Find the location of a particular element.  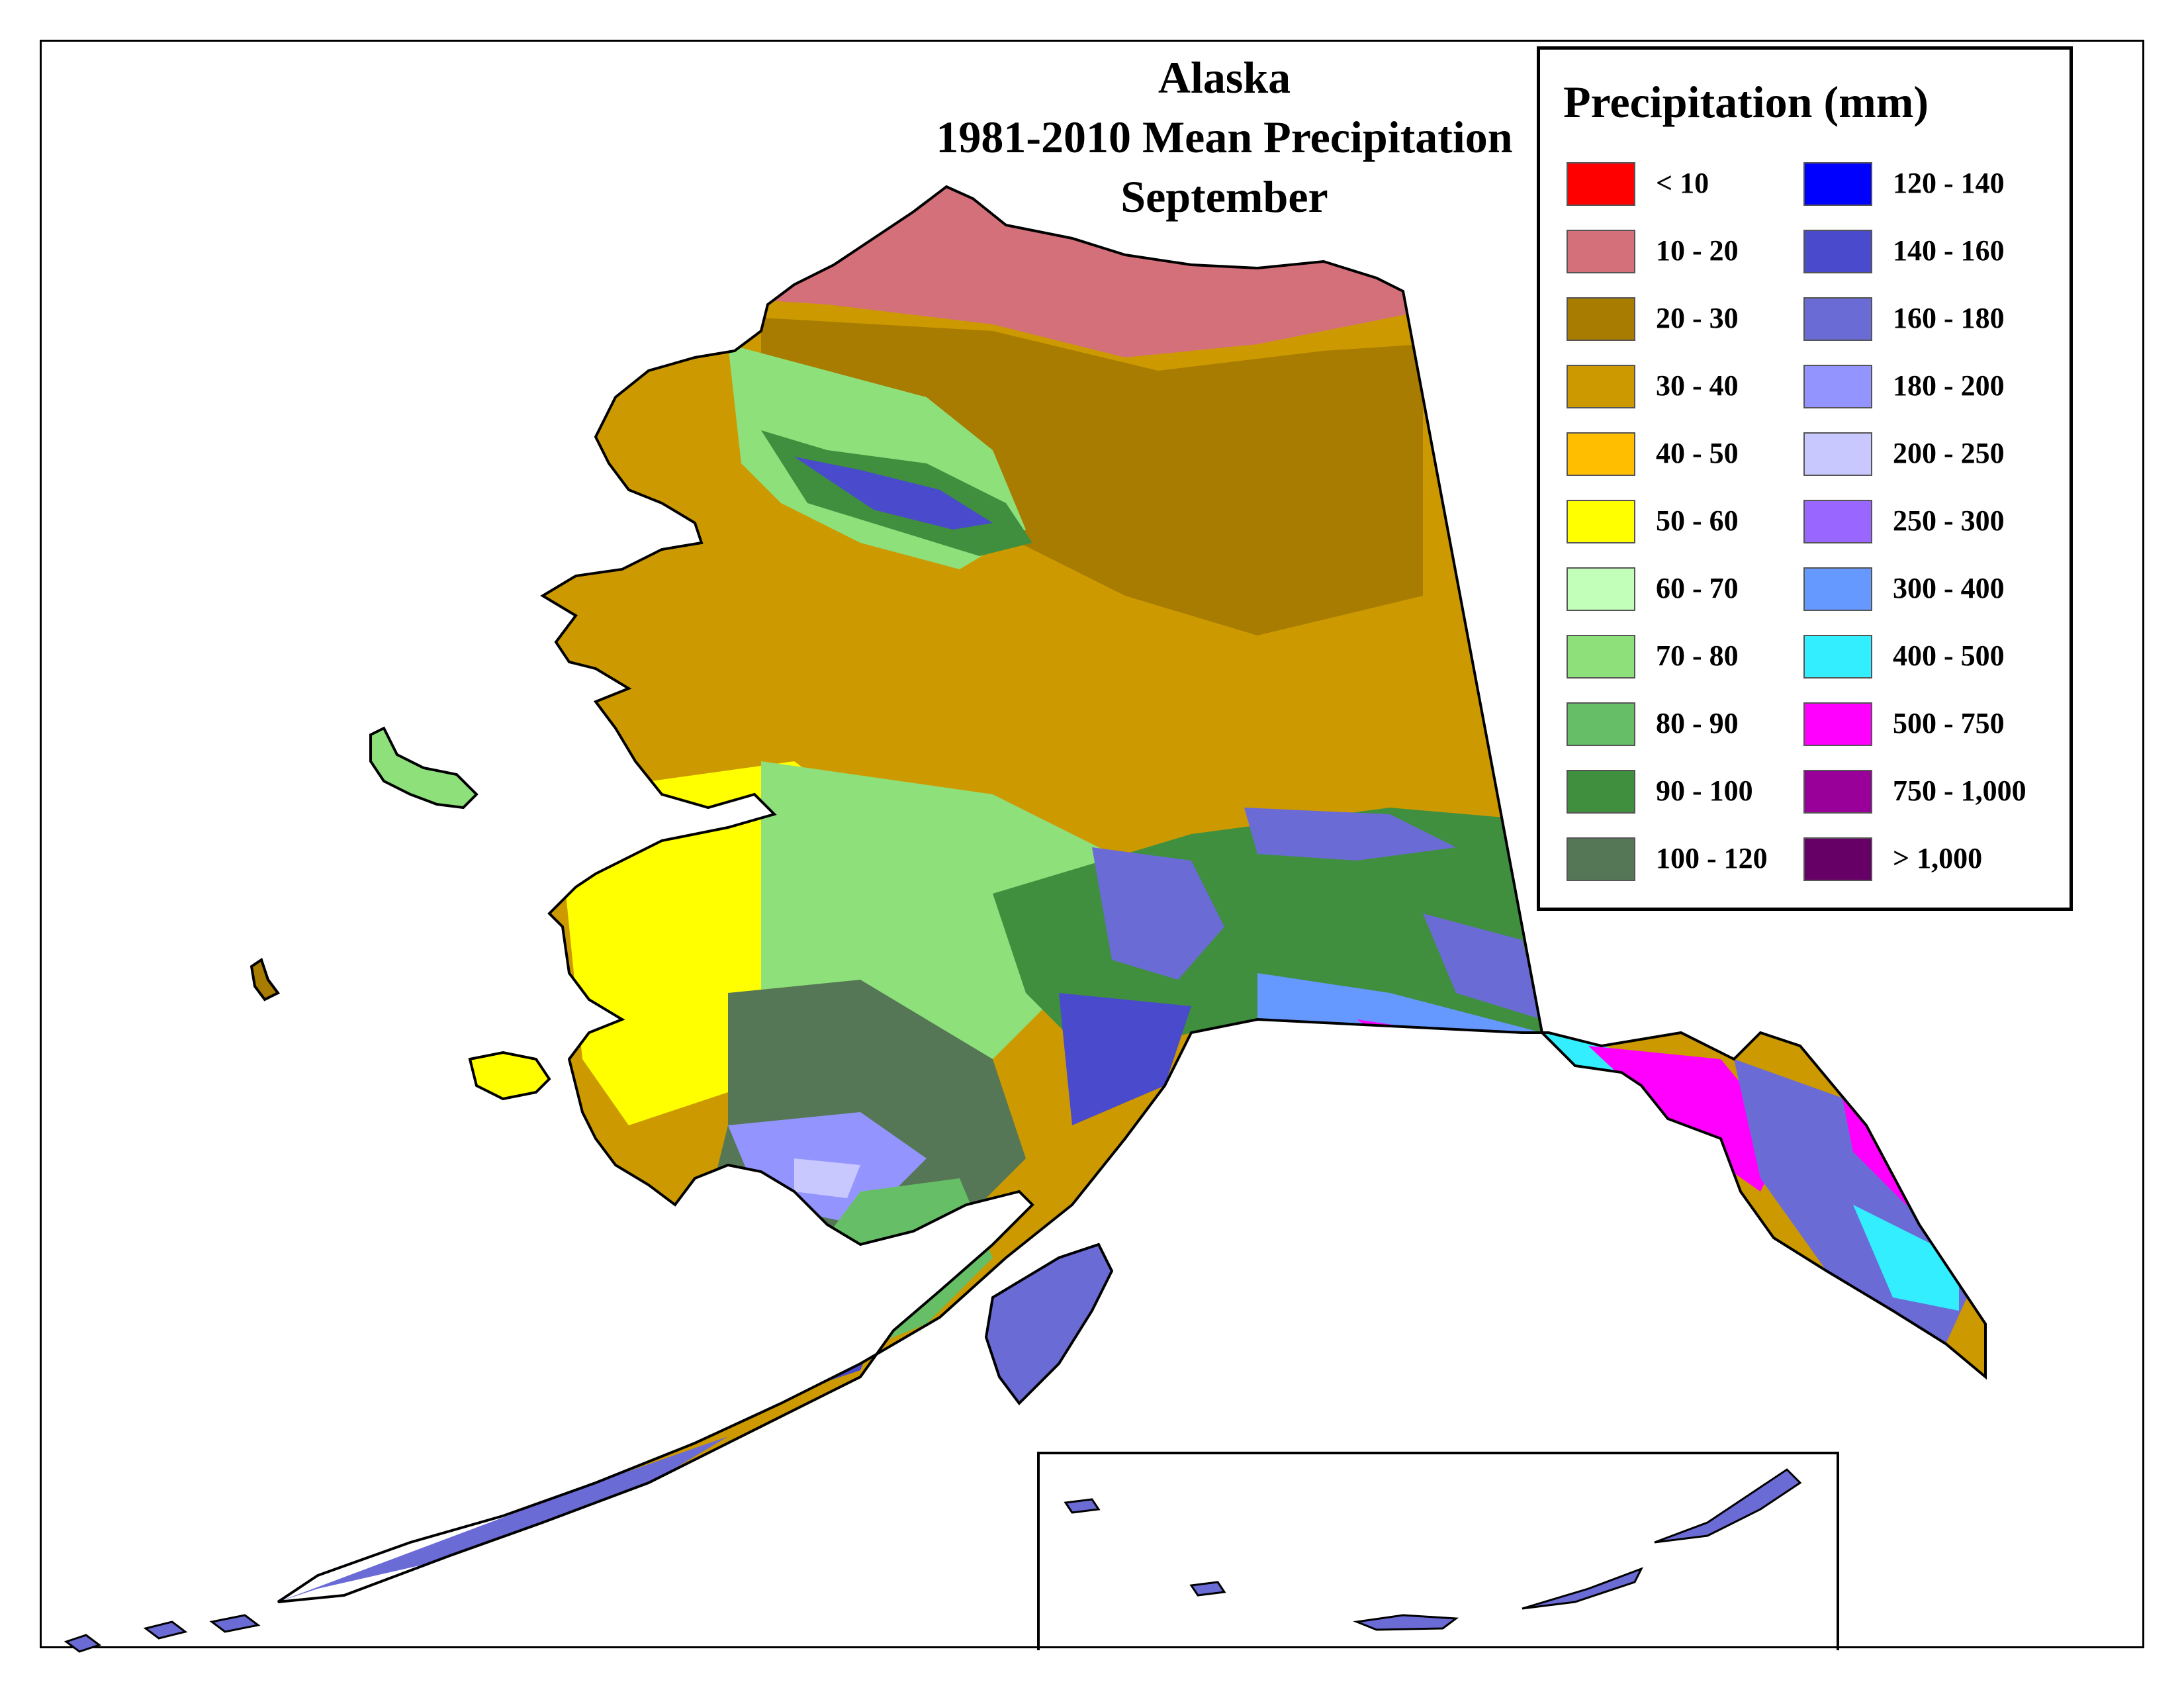

legend-item: 500 - 750 is located at coordinates (1935, 725).